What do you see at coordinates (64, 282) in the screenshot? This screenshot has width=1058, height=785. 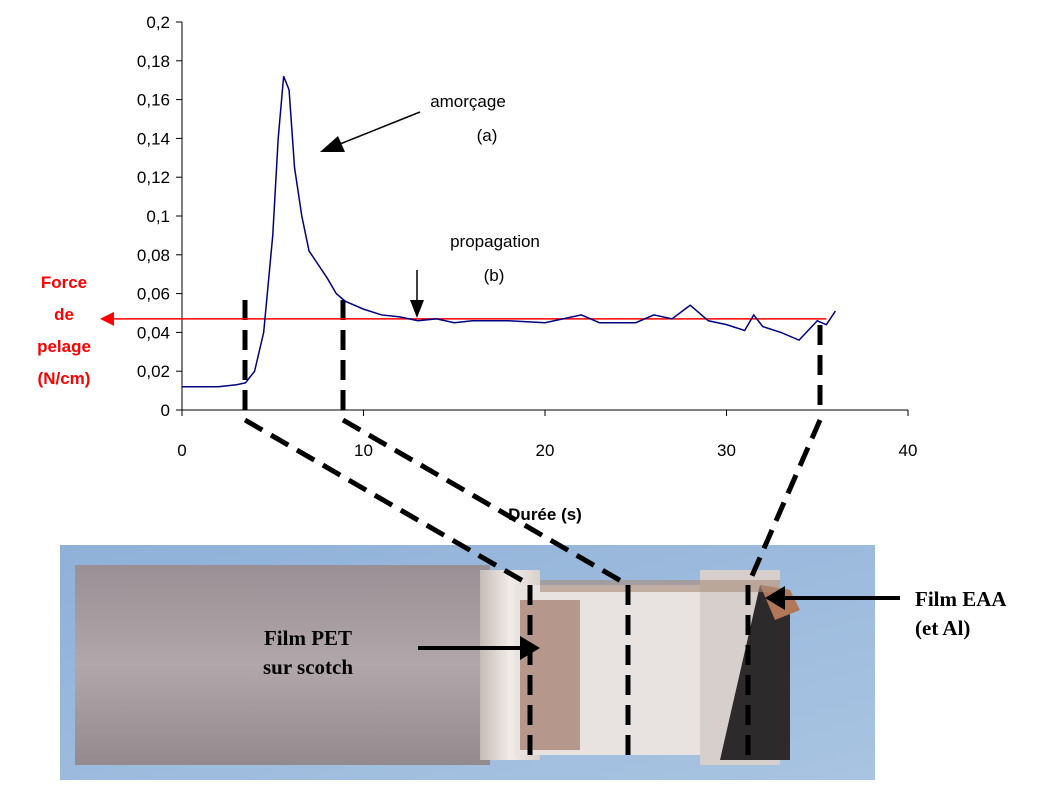 I see `reference-label: Force` at bounding box center [64, 282].